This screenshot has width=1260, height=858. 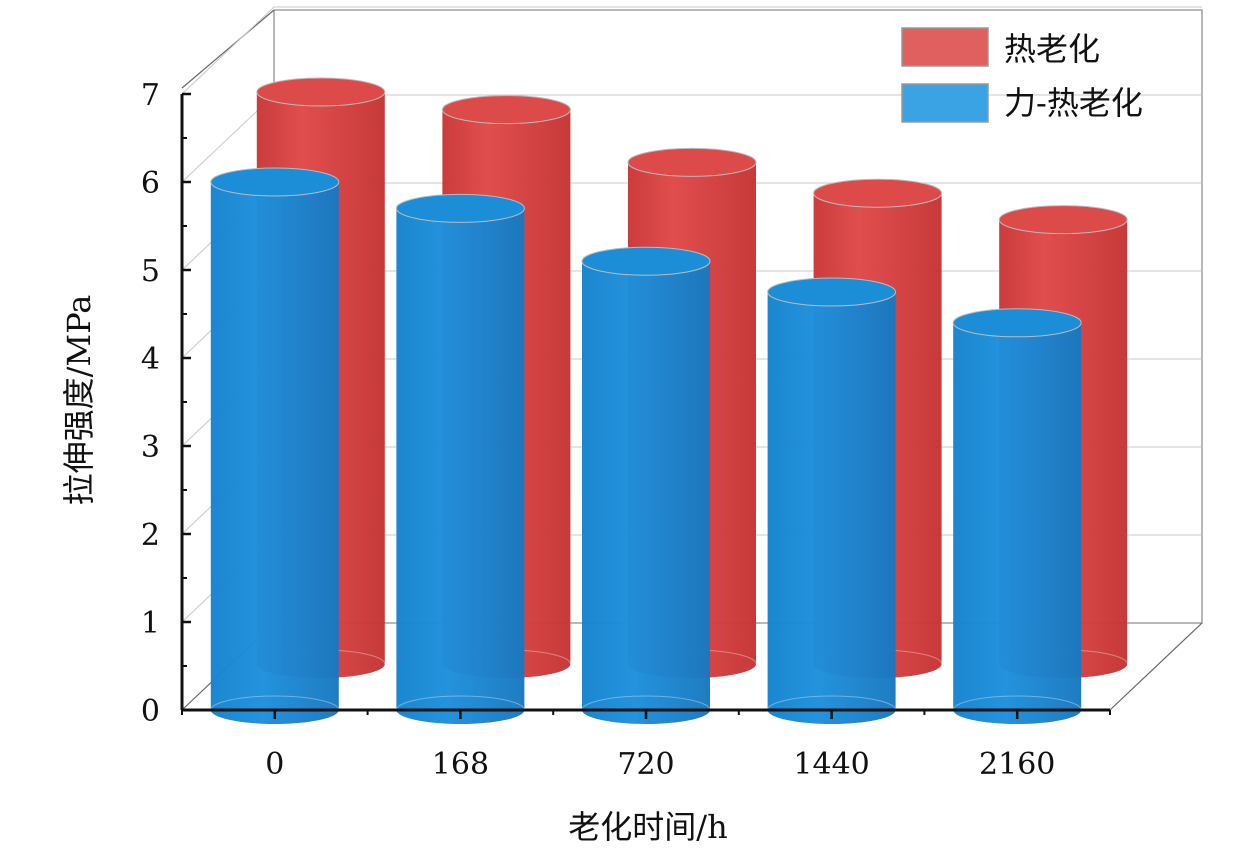 What do you see at coordinates (150, 403) in the screenshot?
I see `y-tick-labels: 0 1 2 3 4 5 6 7` at bounding box center [150, 403].